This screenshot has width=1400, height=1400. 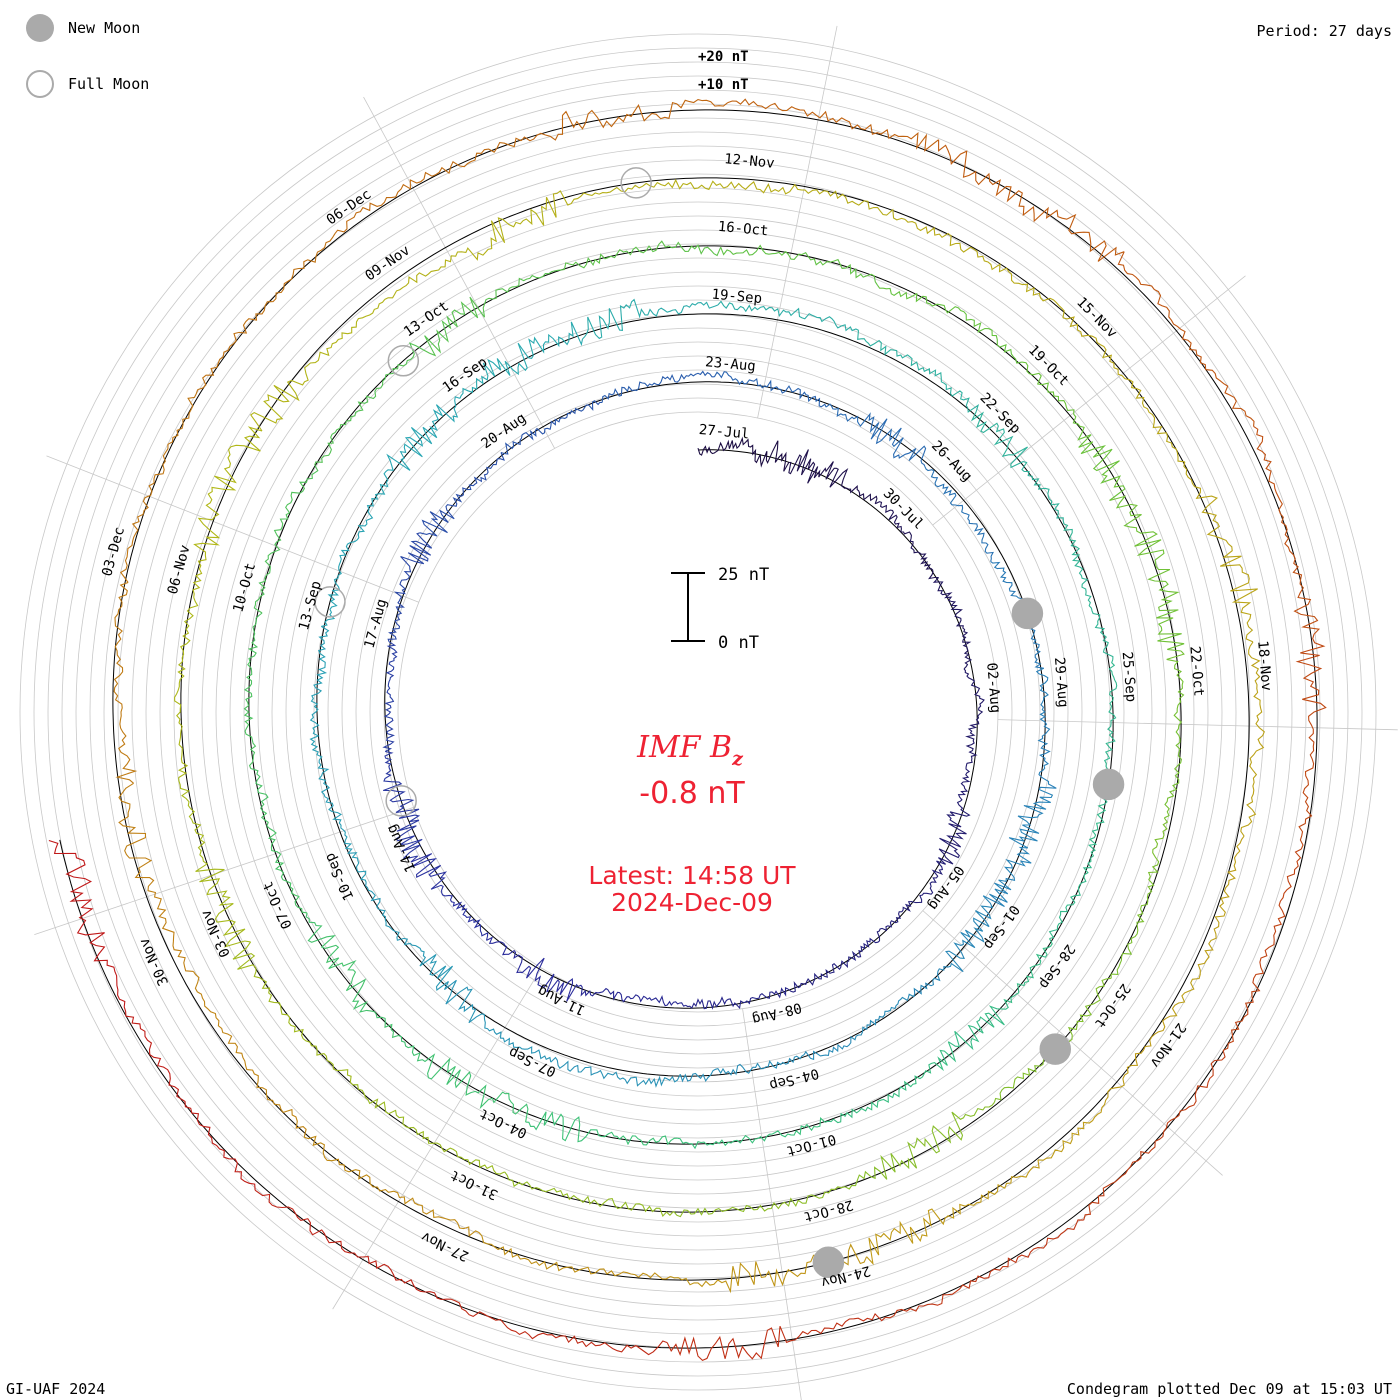 What do you see at coordinates (474, 1184) in the screenshot?
I see `date-label: 31-Oct` at bounding box center [474, 1184].